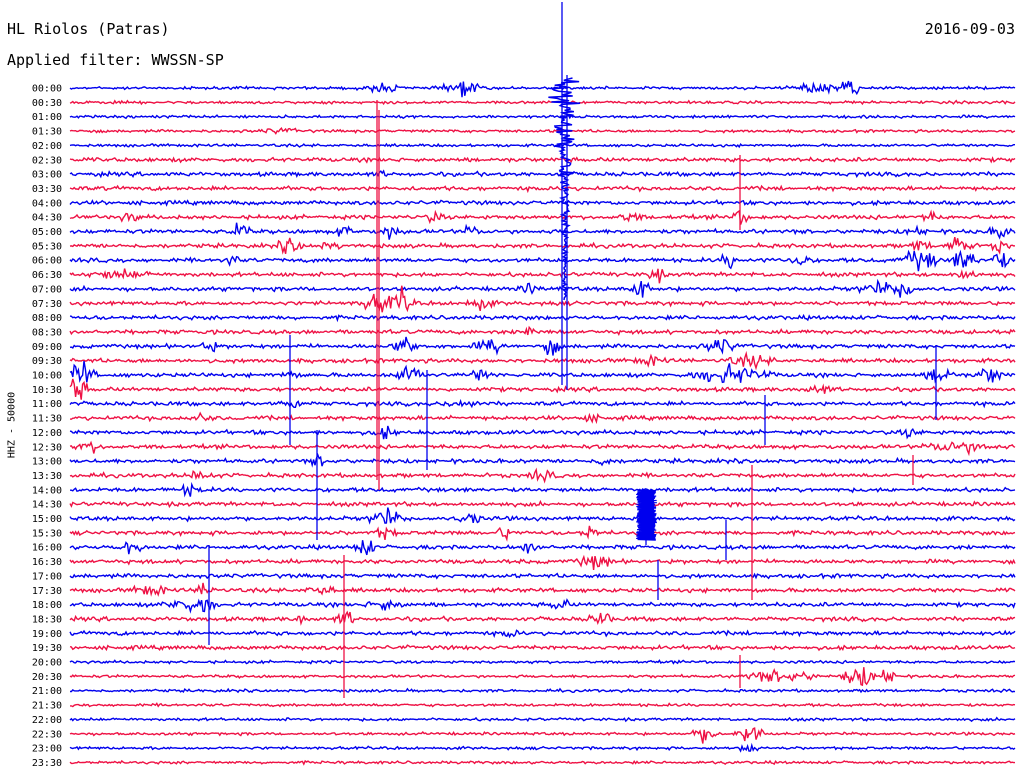 This screenshot has height=780, width=1024. Describe the element at coordinates (564, 189) in the screenshot. I see `event-envelope` at that location.